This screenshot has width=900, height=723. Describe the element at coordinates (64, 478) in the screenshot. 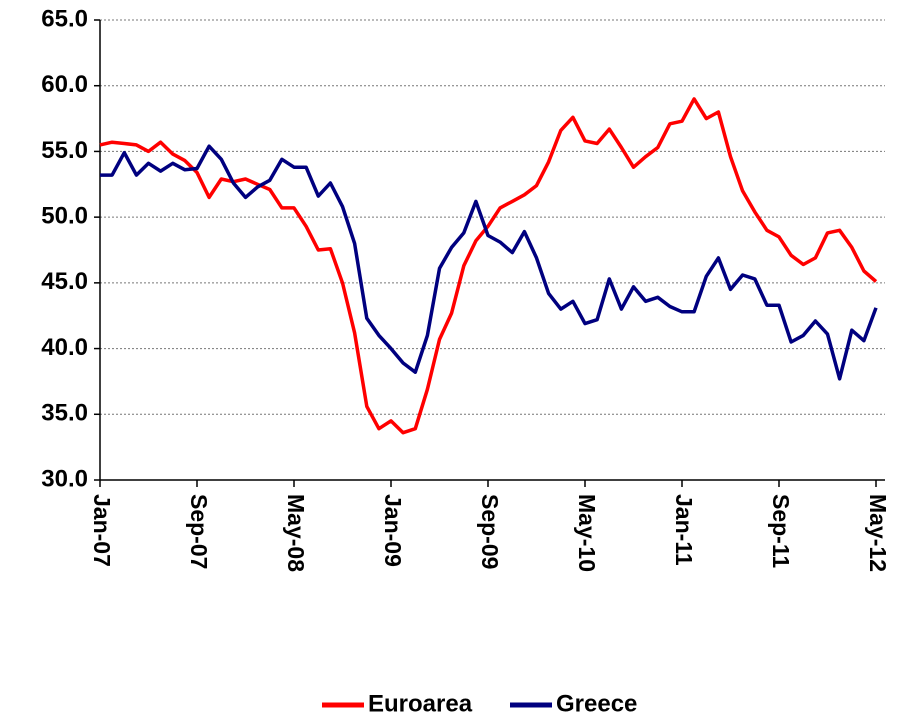

I see `y-tick-label: 30.0` at that location.